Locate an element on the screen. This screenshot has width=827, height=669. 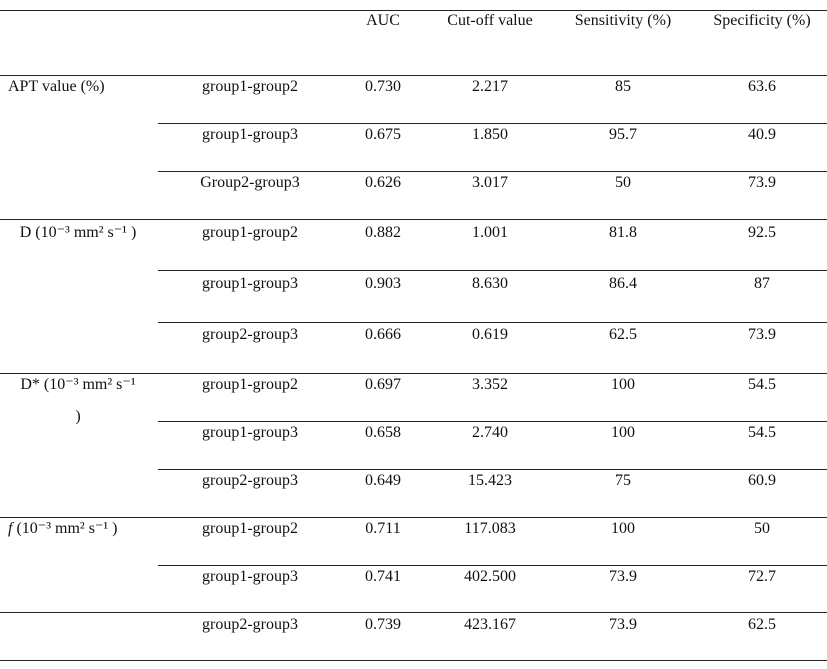
column-header: AUC is located at coordinates (383, 20).